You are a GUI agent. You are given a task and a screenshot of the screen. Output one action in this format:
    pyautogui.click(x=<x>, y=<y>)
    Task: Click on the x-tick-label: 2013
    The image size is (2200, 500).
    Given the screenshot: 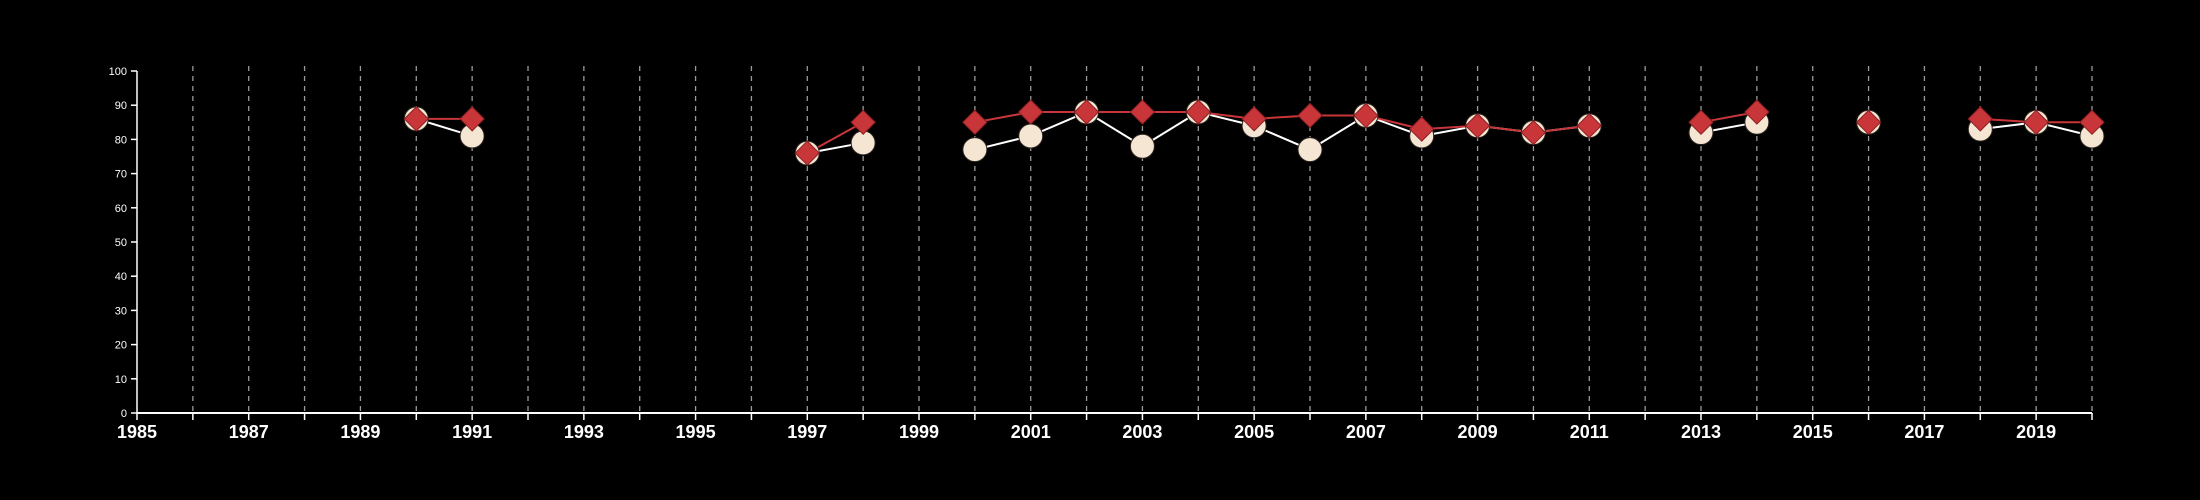 What is the action you would take?
    pyautogui.click(x=1701, y=432)
    